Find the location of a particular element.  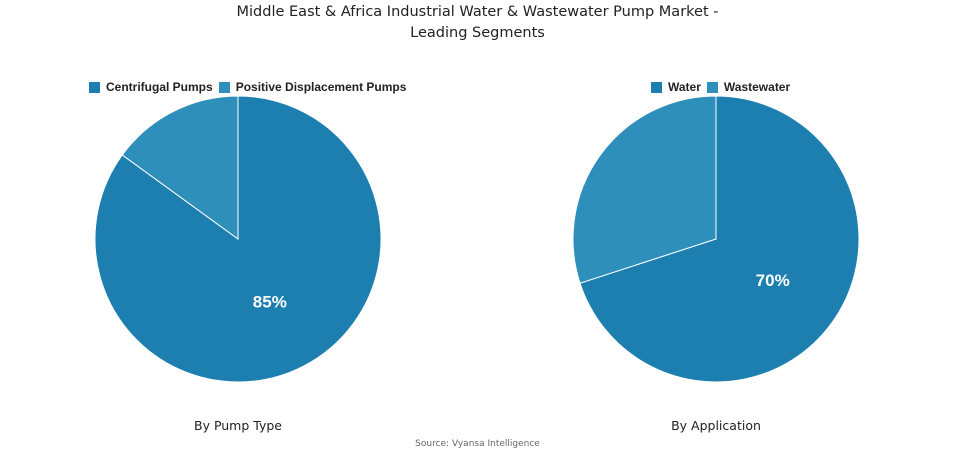

data-label: 85% is located at coordinates (270, 301).